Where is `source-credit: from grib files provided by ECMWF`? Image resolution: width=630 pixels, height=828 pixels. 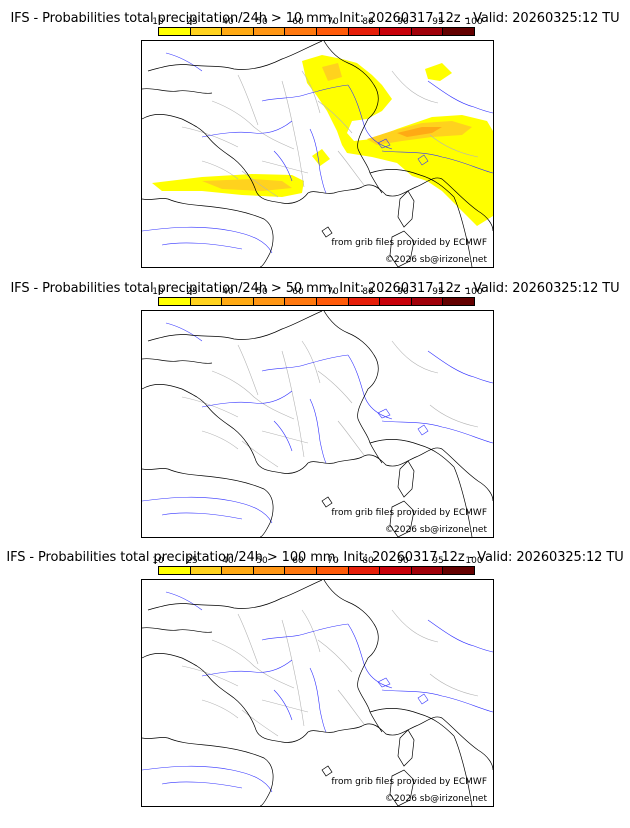
source-credit: from grib files provided by ECMWF is located at coordinates (409, 513).